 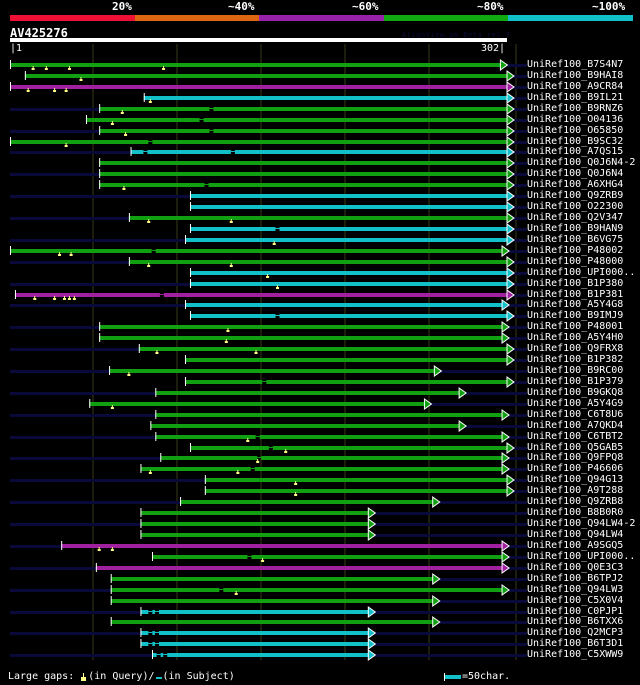 I want to click on hit-label: UniRef100_Q9FRX8, so click(x=575, y=348).